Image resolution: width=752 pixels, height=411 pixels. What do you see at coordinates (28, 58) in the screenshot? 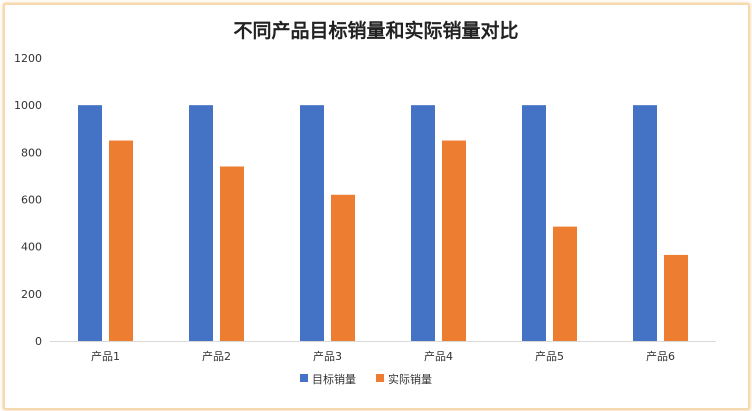
I see `y-tick-label: 1200` at bounding box center [28, 58].